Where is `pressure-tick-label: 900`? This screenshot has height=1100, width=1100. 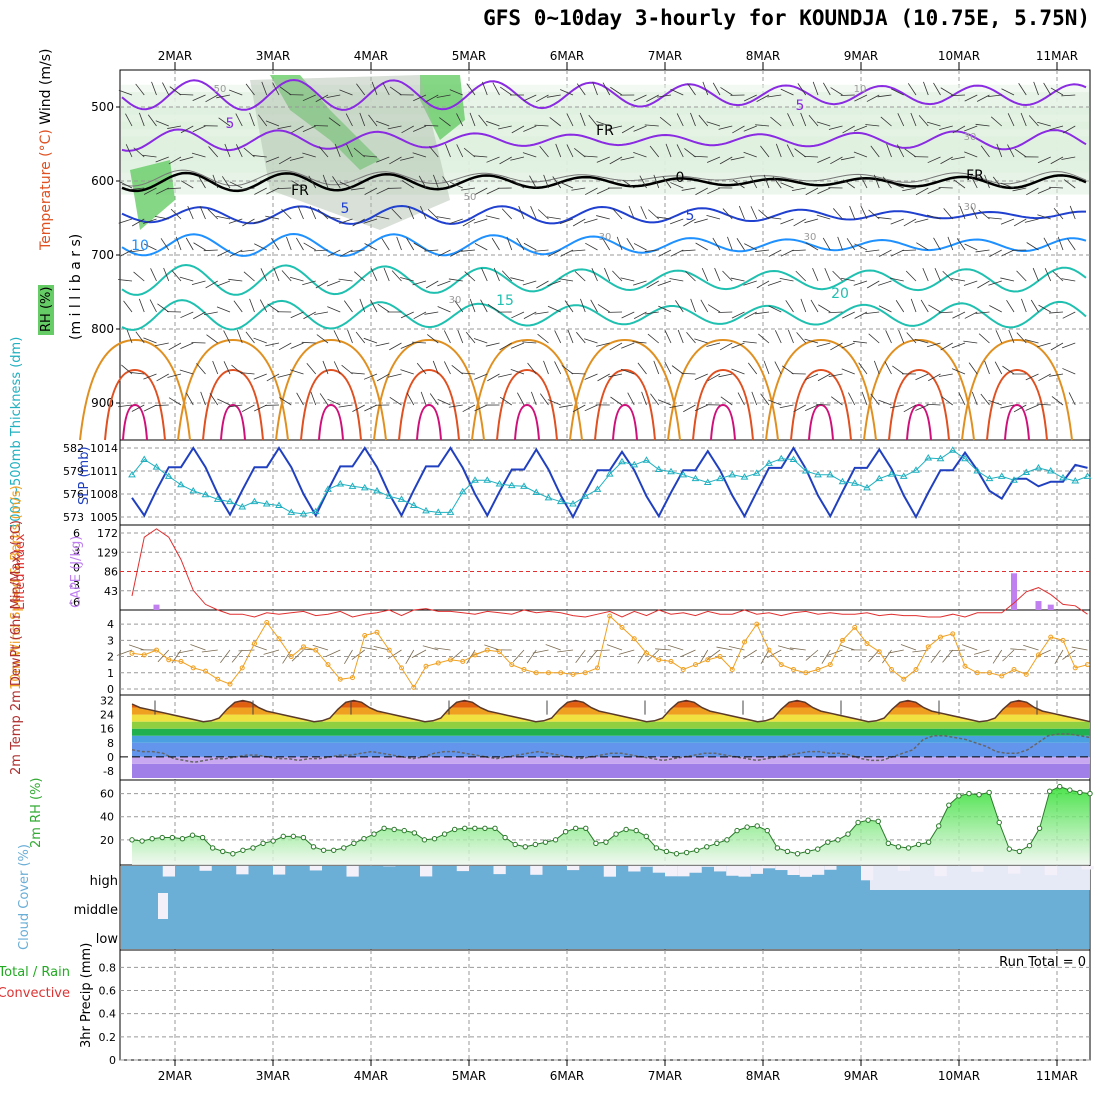 pressure-tick-label: 900 is located at coordinates (102, 403).